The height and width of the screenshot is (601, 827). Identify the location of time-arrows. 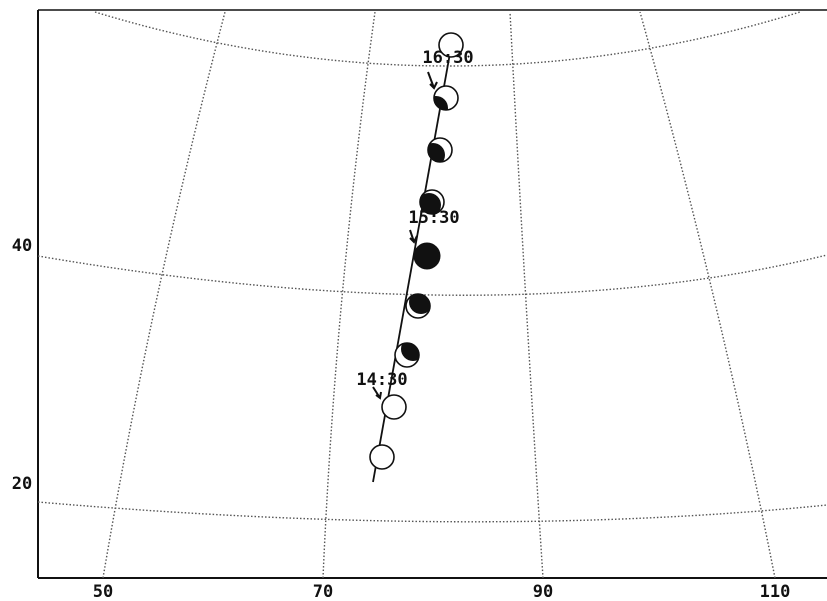
(405, 235).